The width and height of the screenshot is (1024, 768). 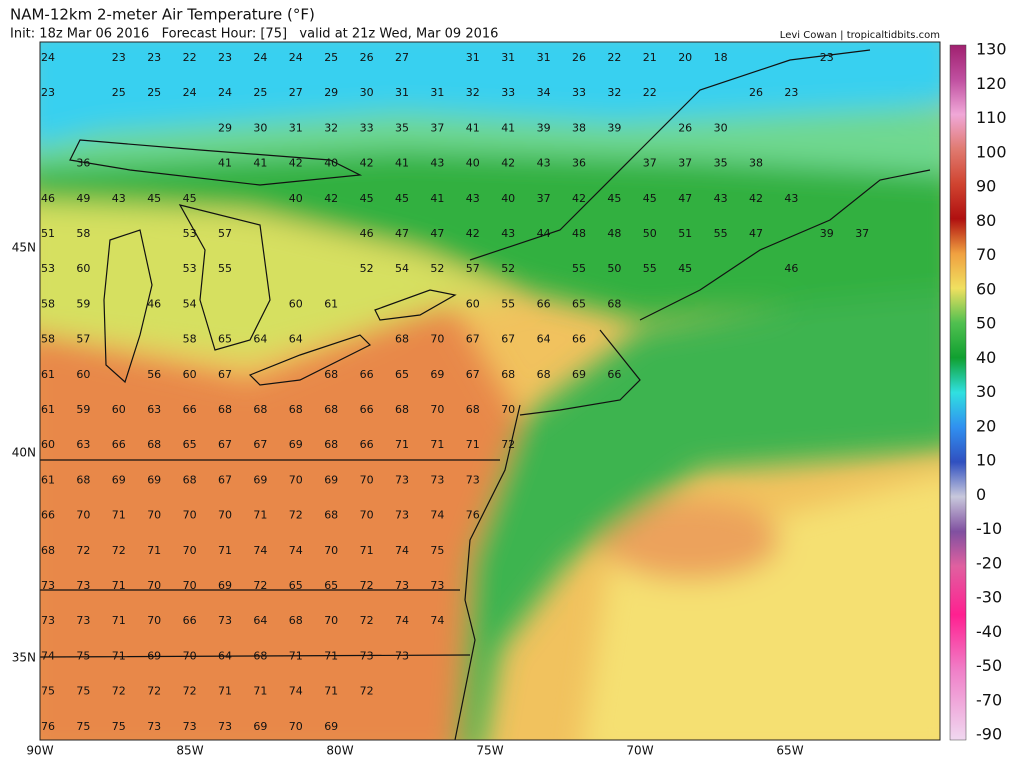 I want to click on station-value: 75, so click(x=83, y=691).